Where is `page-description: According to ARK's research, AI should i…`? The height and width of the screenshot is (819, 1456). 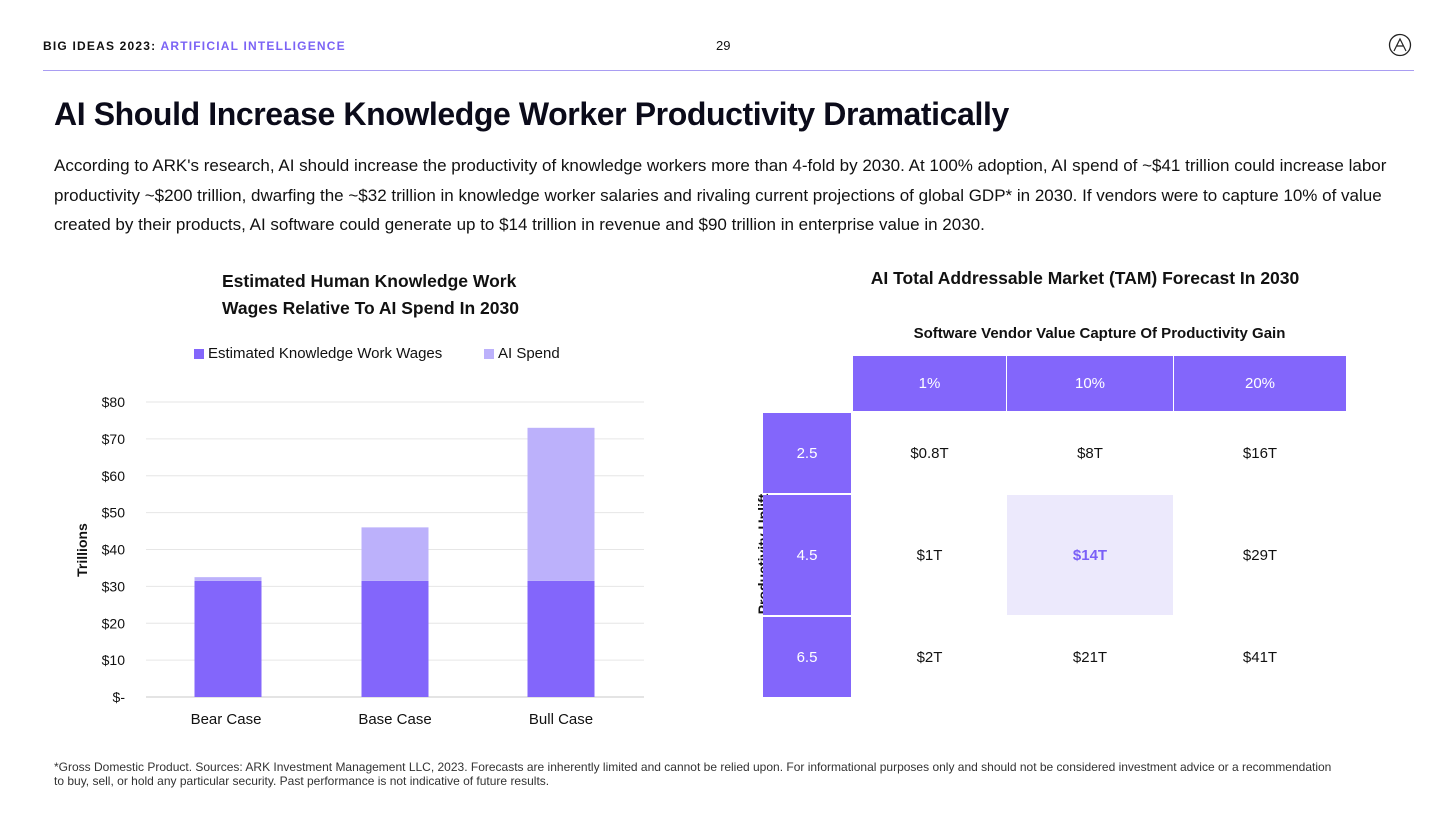
page-description: According to ARK's research, AI should i… is located at coordinates (720, 195).